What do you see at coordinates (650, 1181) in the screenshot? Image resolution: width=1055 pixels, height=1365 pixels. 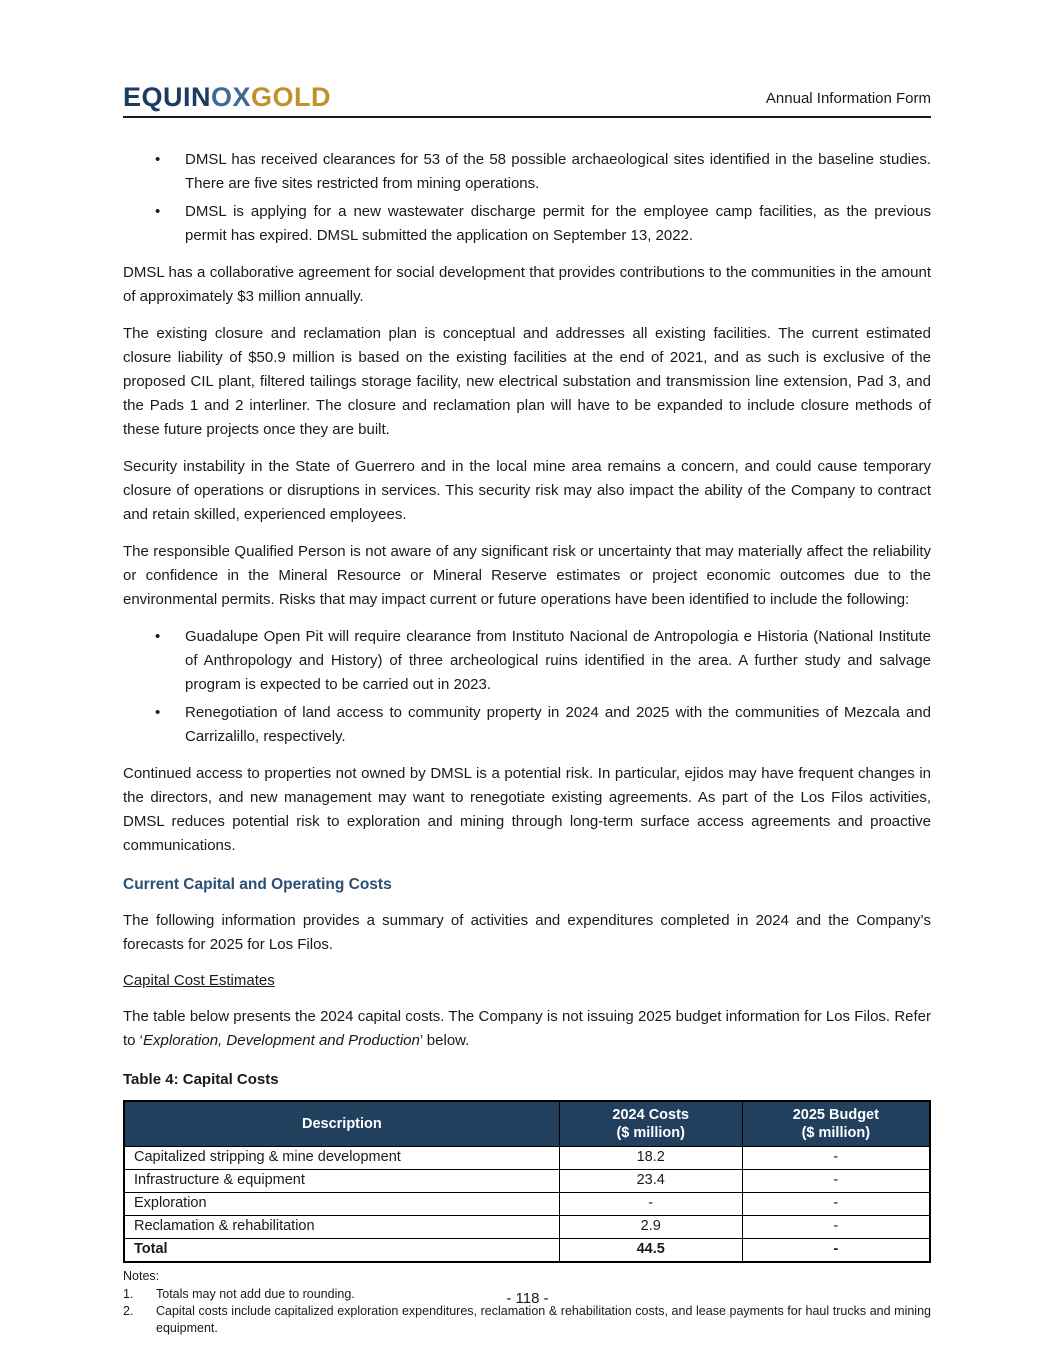 I see `cell-2024-costs: 23.4` at bounding box center [650, 1181].